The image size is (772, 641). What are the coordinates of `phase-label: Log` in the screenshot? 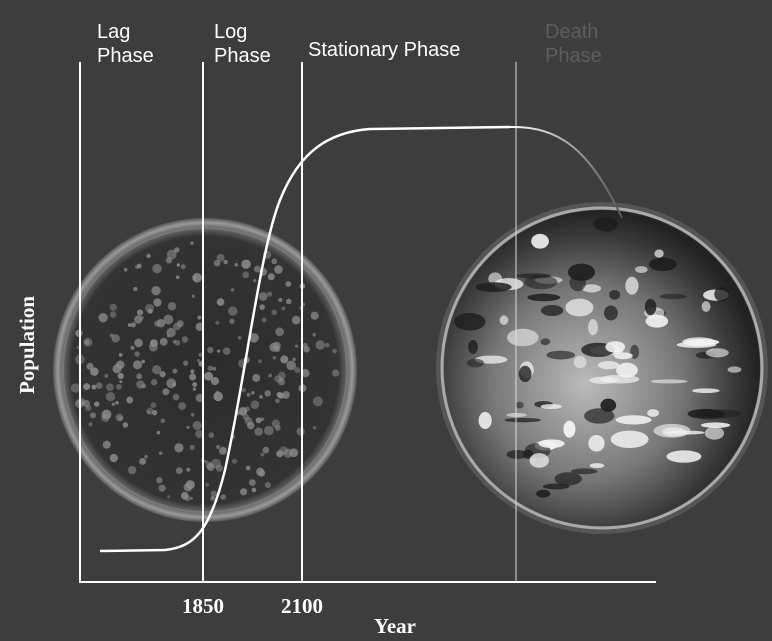 It's located at (230, 32).